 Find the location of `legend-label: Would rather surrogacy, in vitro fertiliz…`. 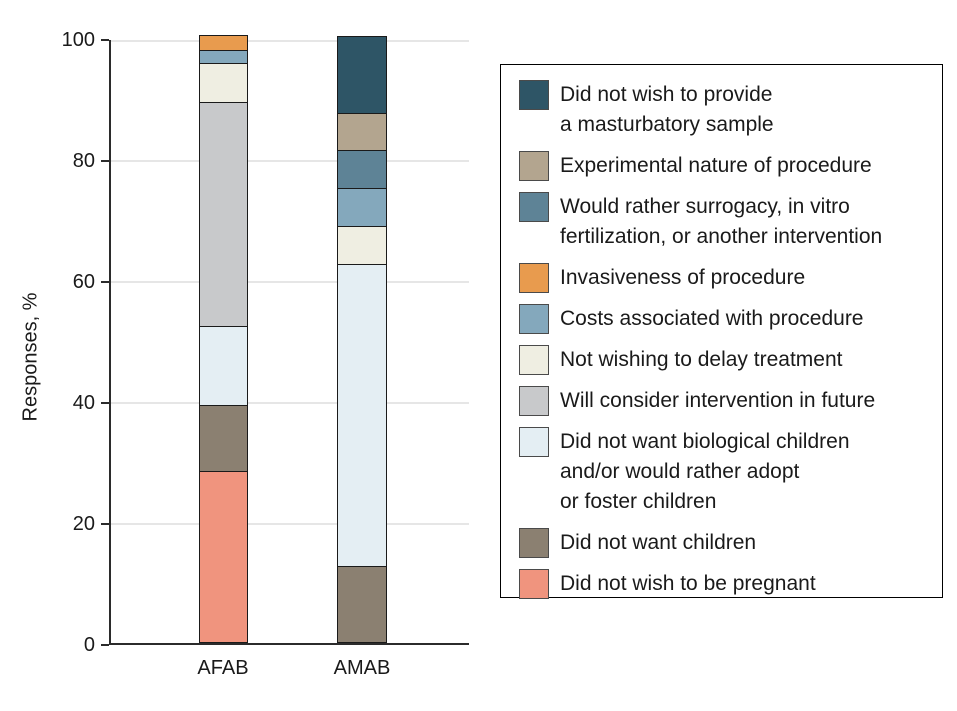

legend-label: Would rather surrogacy, in vitro fertiliz… is located at coordinates (721, 221).